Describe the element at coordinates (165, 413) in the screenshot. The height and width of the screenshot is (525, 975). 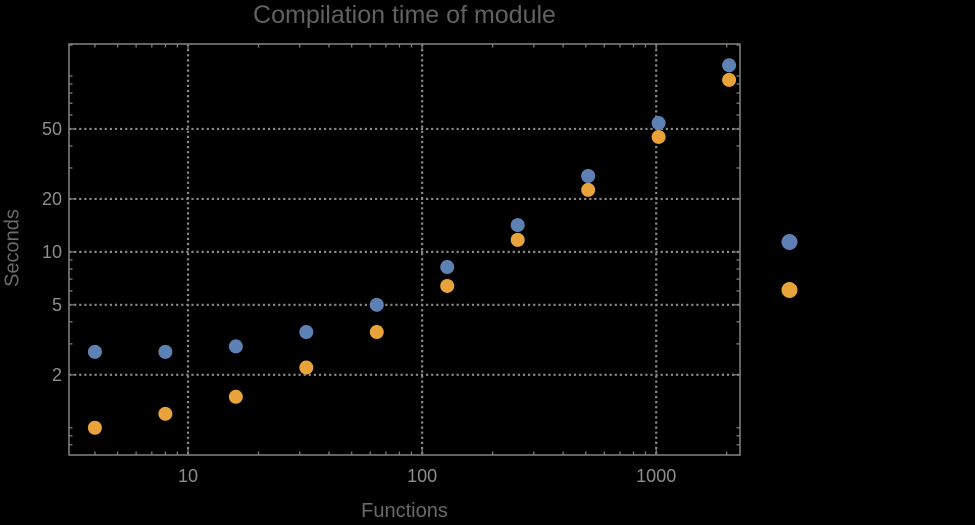
I see `data-point-series-2-x8` at that location.